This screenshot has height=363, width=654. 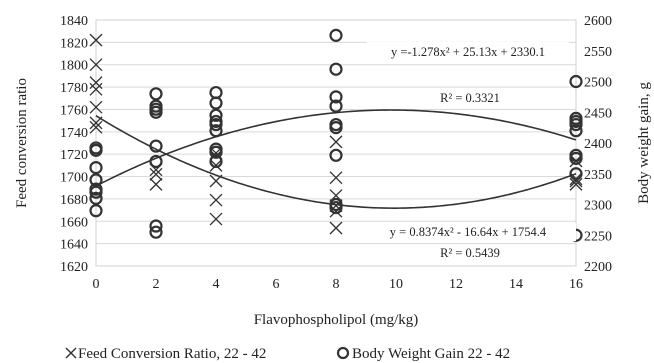 I want to click on bwg-r2-label: R² = 0.3321, so click(x=470, y=98).